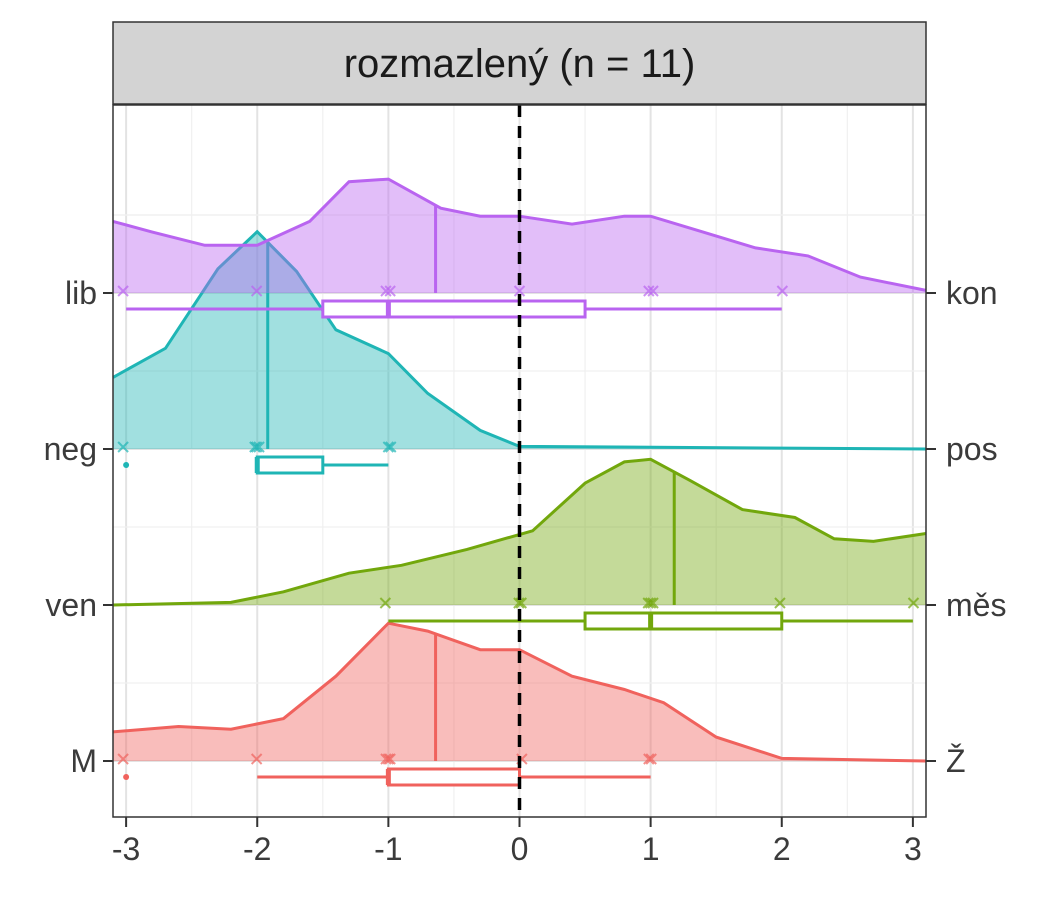  I want to click on y-label-right: pos, so click(972, 449).